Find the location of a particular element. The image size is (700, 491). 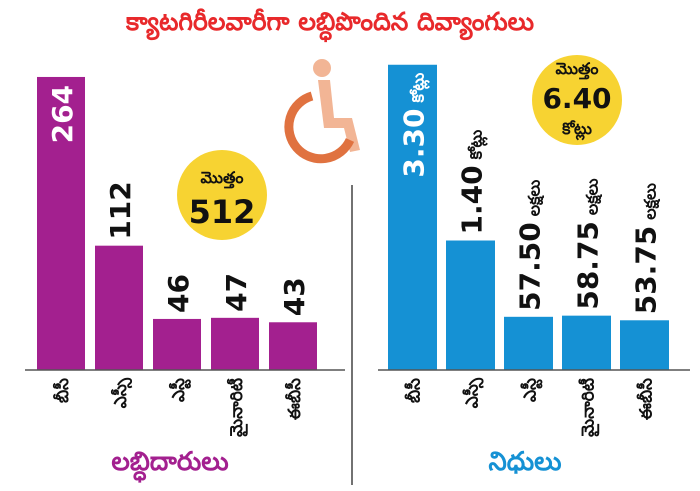

value-label: 3.30 కోట్లు is located at coordinates (414, 124).